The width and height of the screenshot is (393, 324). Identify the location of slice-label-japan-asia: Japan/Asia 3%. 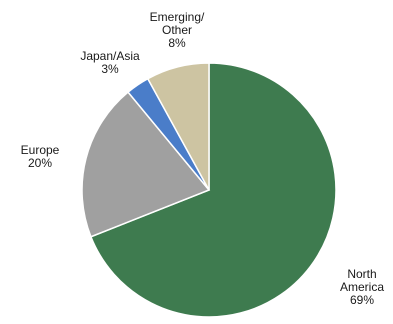
(110, 62).